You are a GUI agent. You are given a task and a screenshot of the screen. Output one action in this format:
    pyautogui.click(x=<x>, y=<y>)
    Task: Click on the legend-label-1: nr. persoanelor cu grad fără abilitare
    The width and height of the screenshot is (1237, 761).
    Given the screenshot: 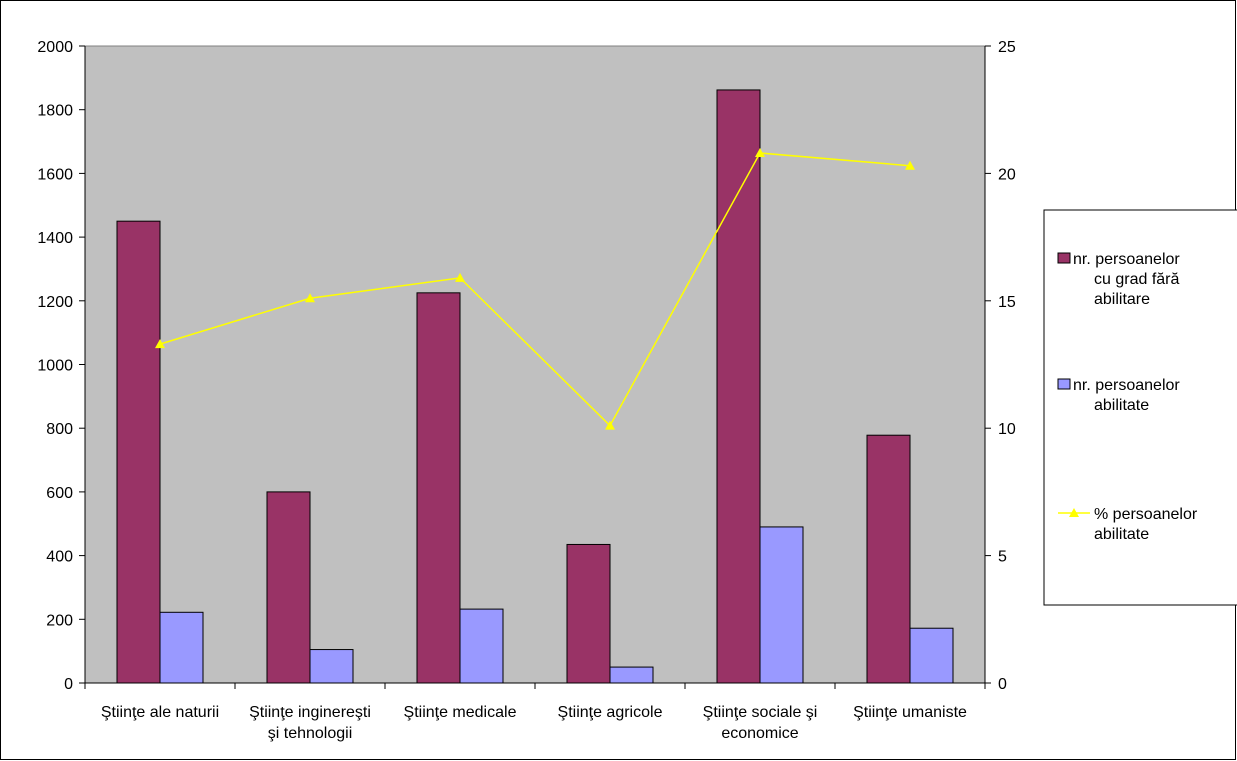 What is the action you would take?
    pyautogui.click(x=1126, y=279)
    